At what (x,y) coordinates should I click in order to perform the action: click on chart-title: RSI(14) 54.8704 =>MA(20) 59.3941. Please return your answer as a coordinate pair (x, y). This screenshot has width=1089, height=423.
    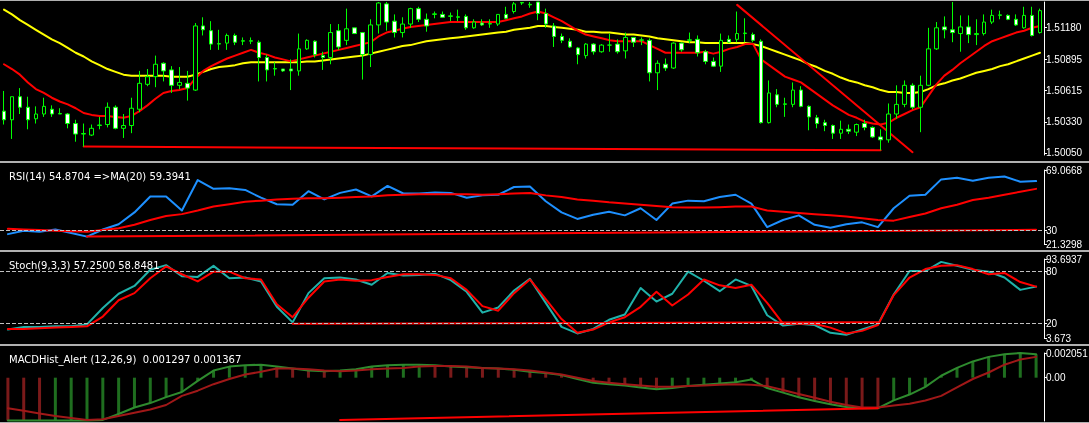
    Looking at the image, I should click on (100, 176).